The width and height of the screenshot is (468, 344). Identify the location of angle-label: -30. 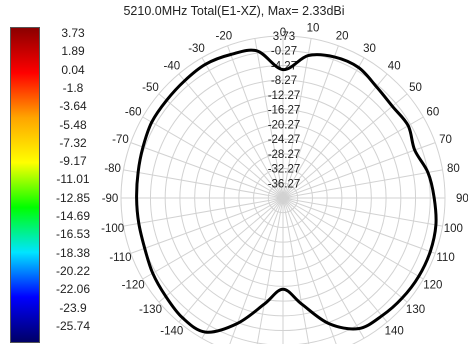
(196, 49).